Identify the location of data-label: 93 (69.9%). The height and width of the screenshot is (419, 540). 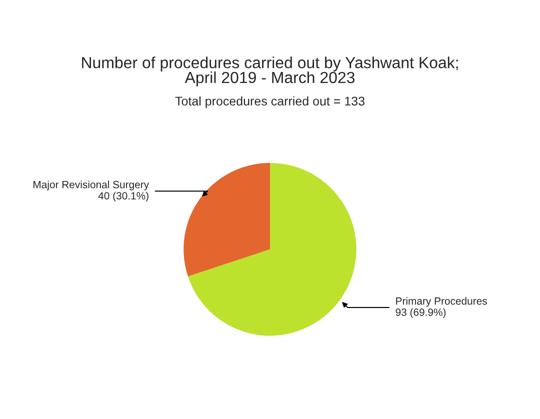
(421, 313).